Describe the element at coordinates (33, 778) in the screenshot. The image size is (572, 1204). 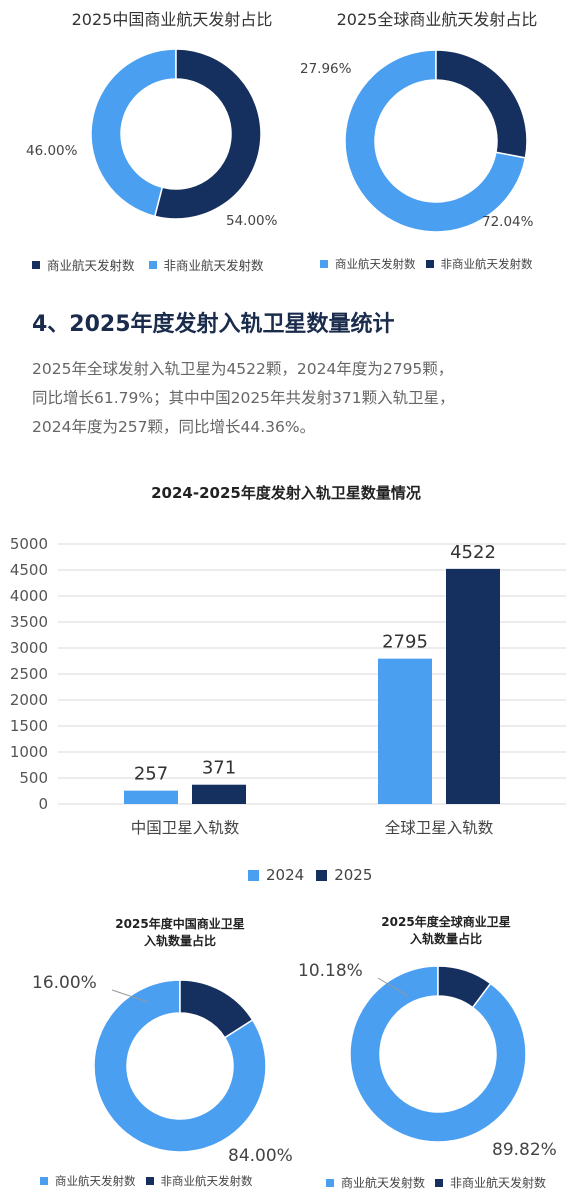
I see `y-tick-label: 500` at that location.